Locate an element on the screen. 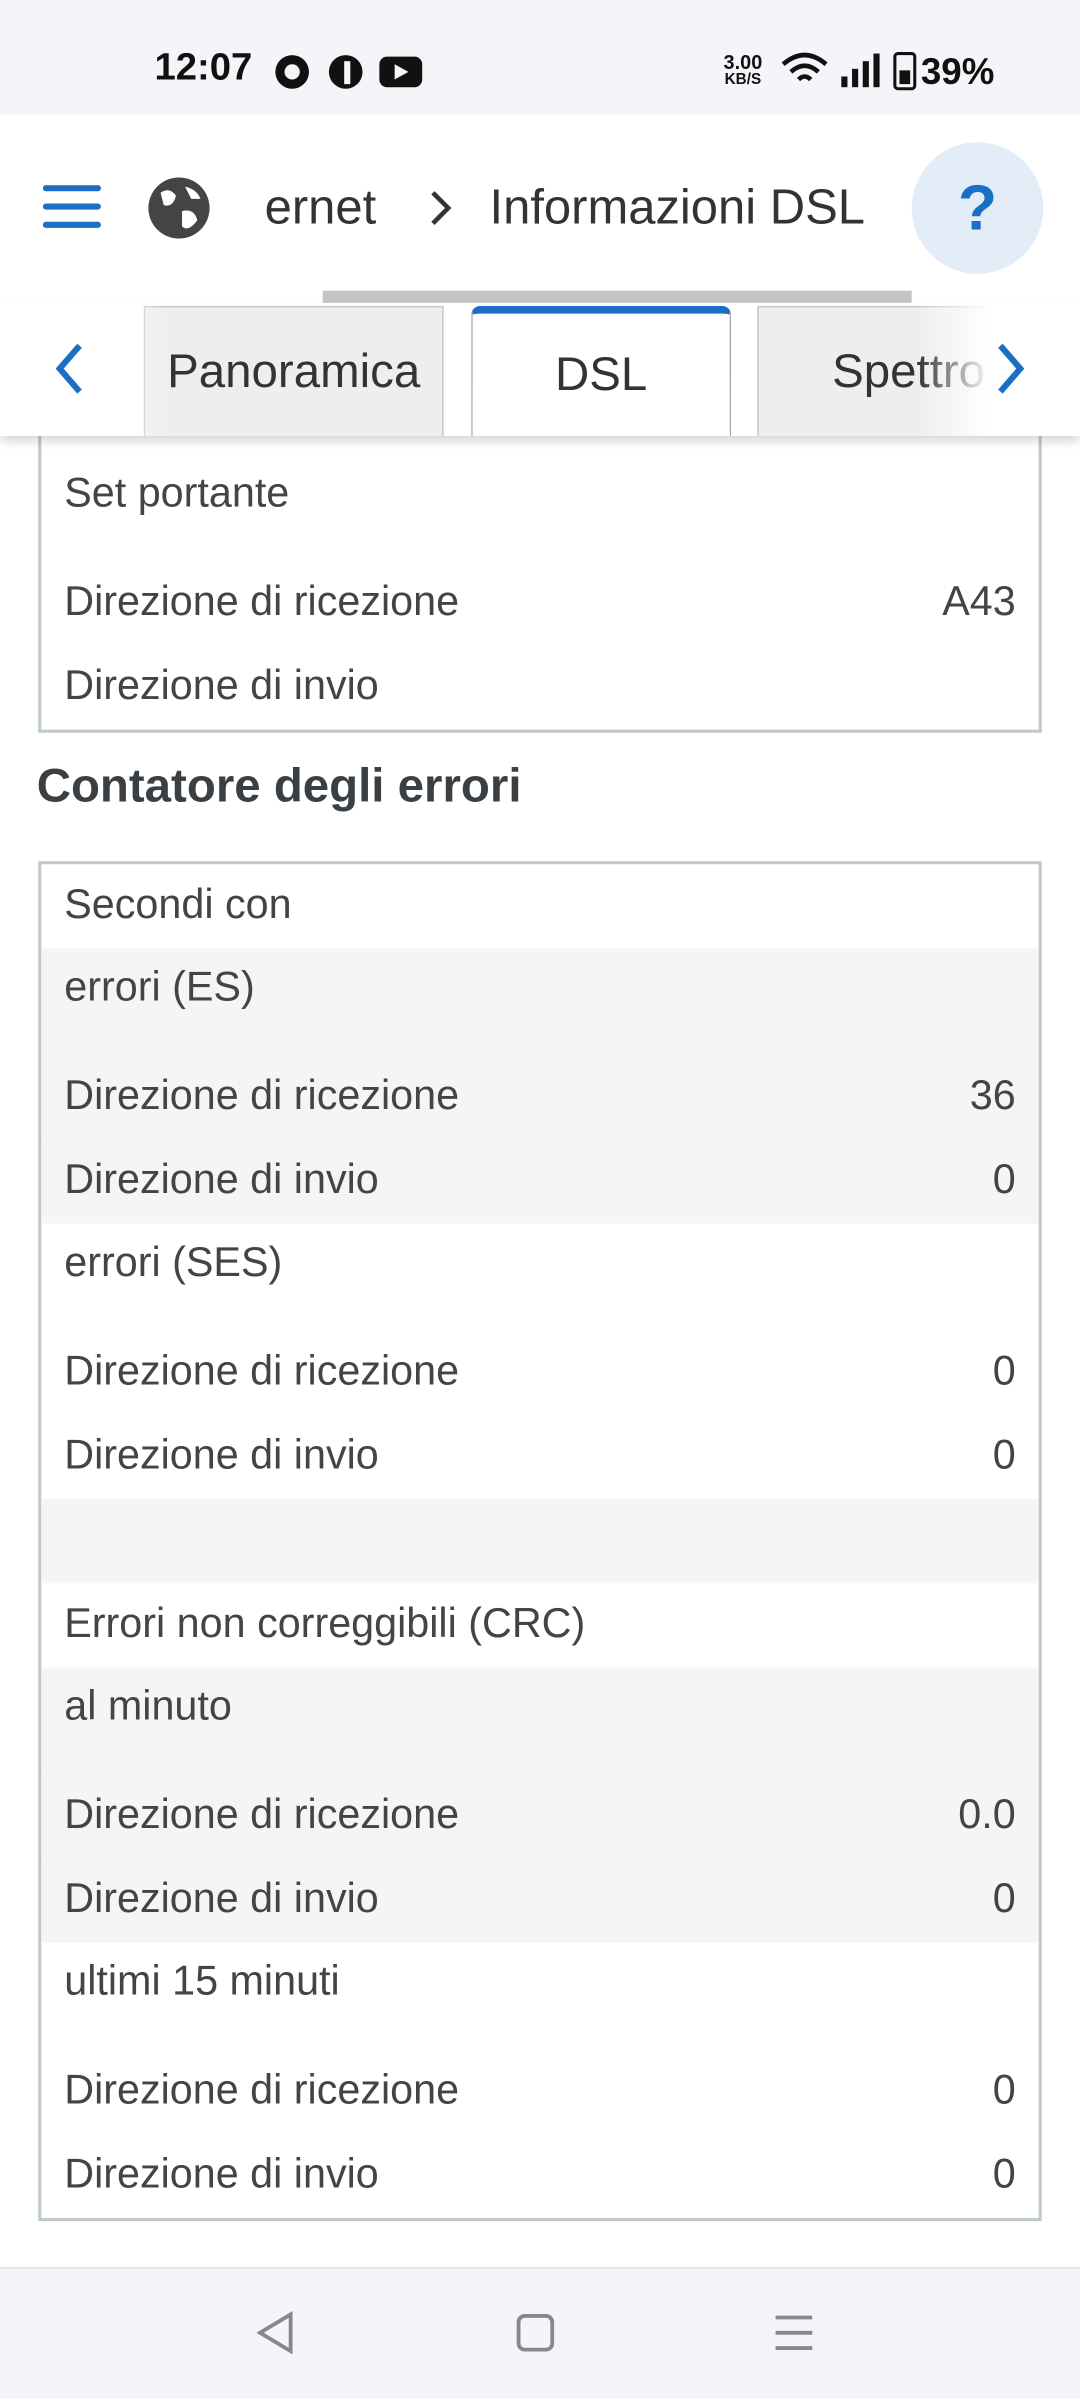 This screenshot has height=2400, width=1080. globe-icon is located at coordinates (179, 208).